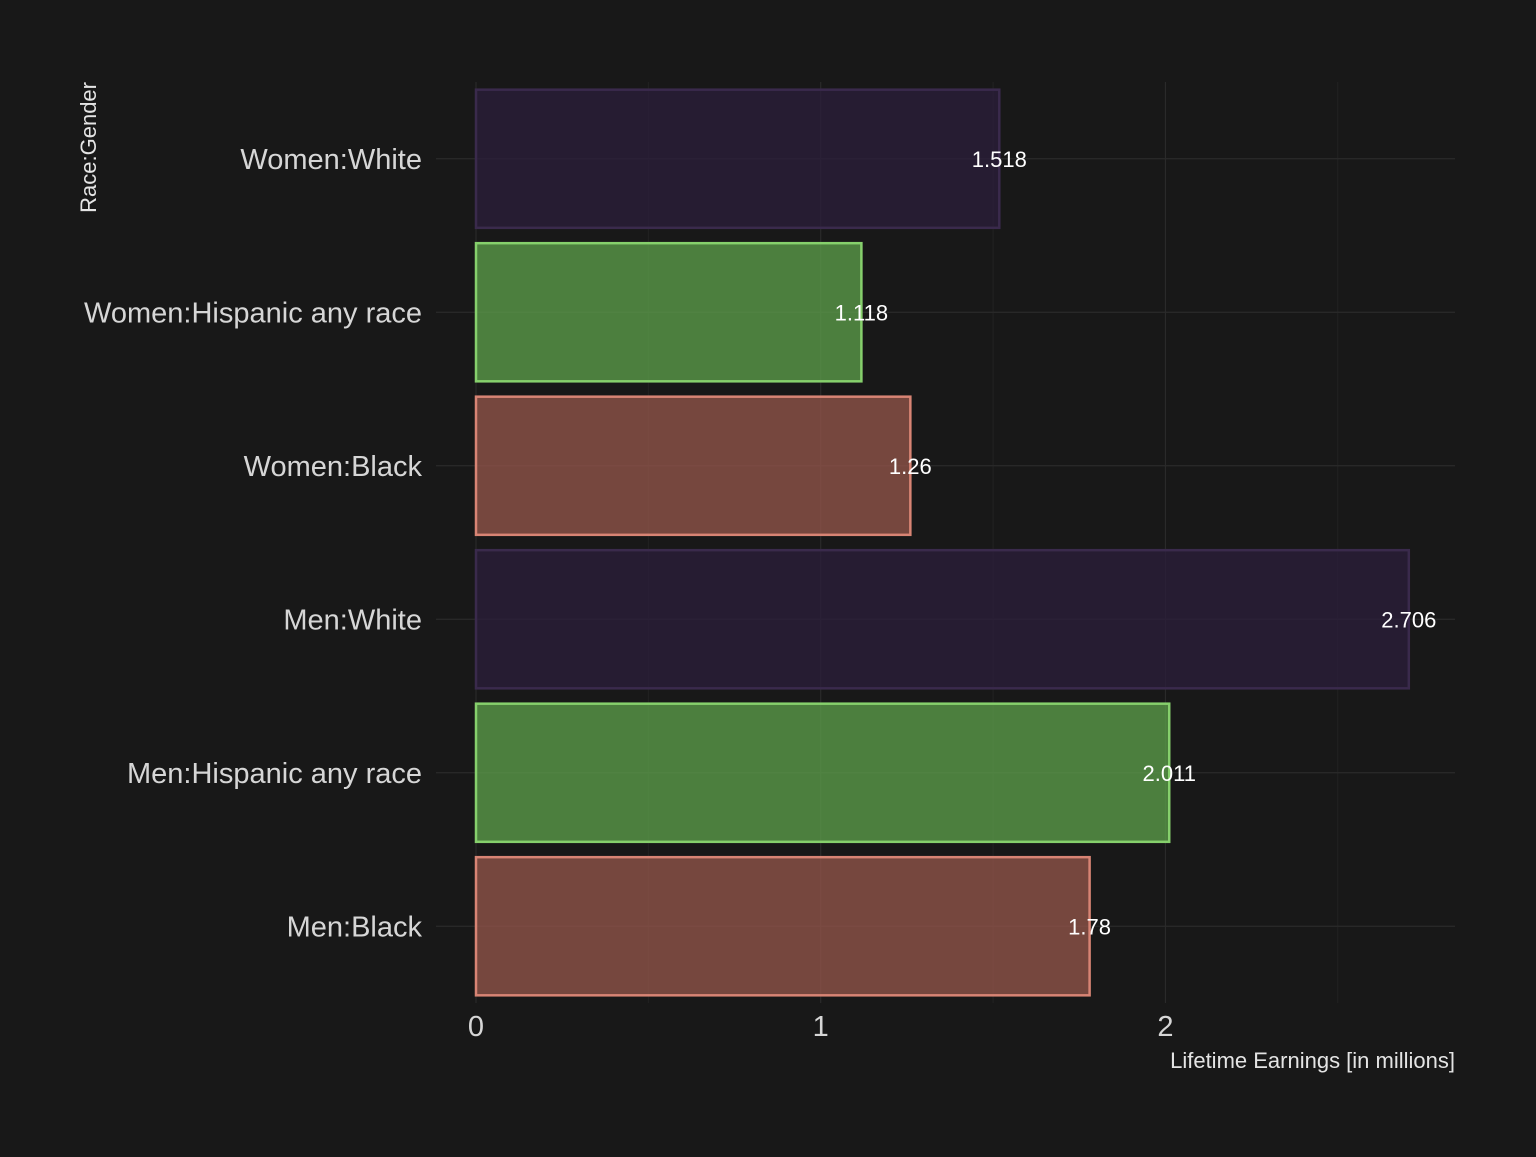  What do you see at coordinates (333, 467) in the screenshot?
I see `y-tick-label: Women:Black` at bounding box center [333, 467].